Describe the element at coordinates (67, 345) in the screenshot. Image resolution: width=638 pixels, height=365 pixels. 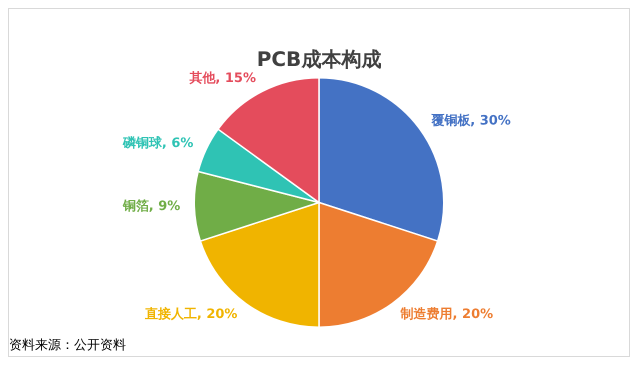
I see `text: 资料来源：公开资料` at that location.